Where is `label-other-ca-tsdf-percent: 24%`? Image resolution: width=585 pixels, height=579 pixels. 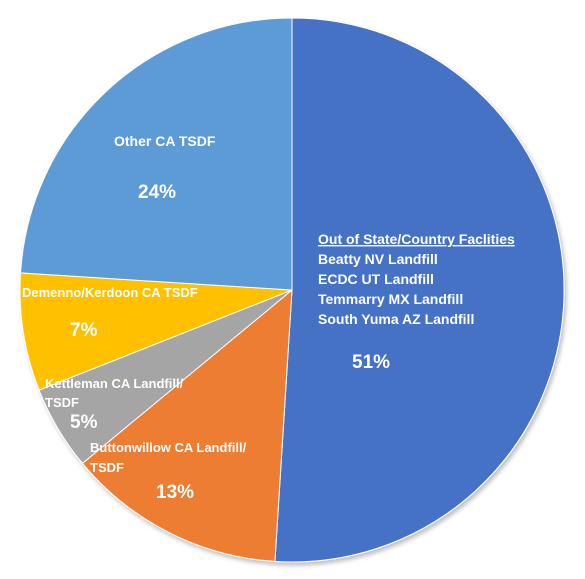
label-other-ca-tsdf-percent: 24% is located at coordinates (157, 192).